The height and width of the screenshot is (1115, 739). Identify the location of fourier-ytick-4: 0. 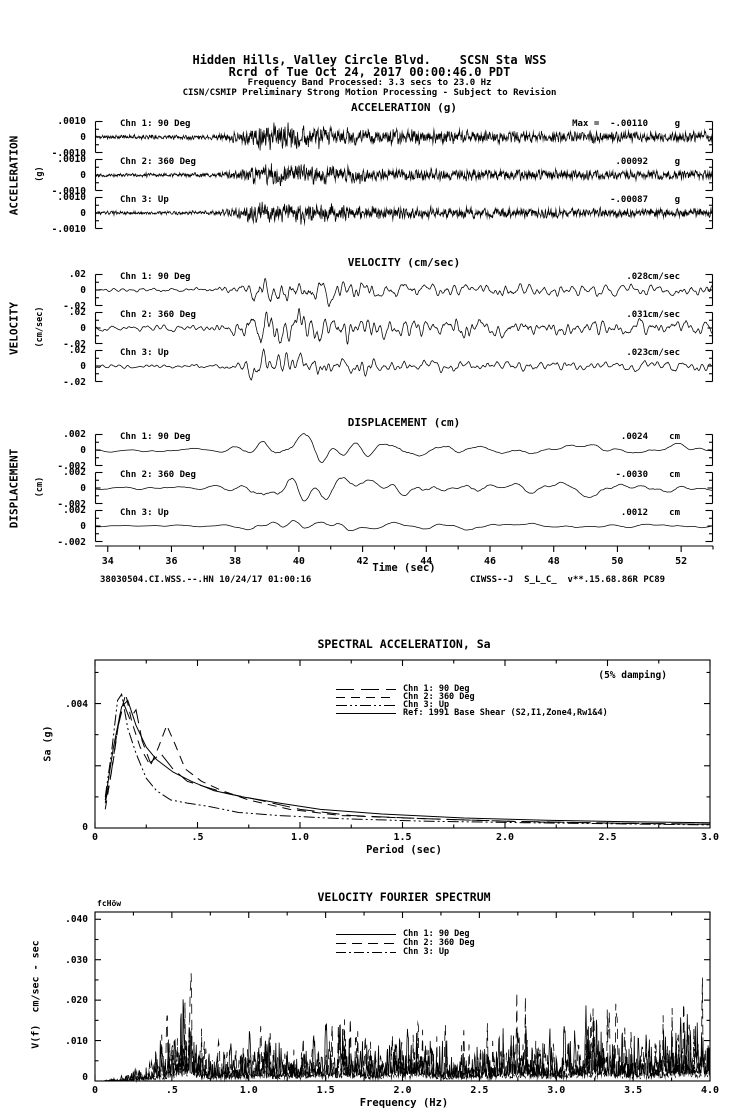
(85, 1077).